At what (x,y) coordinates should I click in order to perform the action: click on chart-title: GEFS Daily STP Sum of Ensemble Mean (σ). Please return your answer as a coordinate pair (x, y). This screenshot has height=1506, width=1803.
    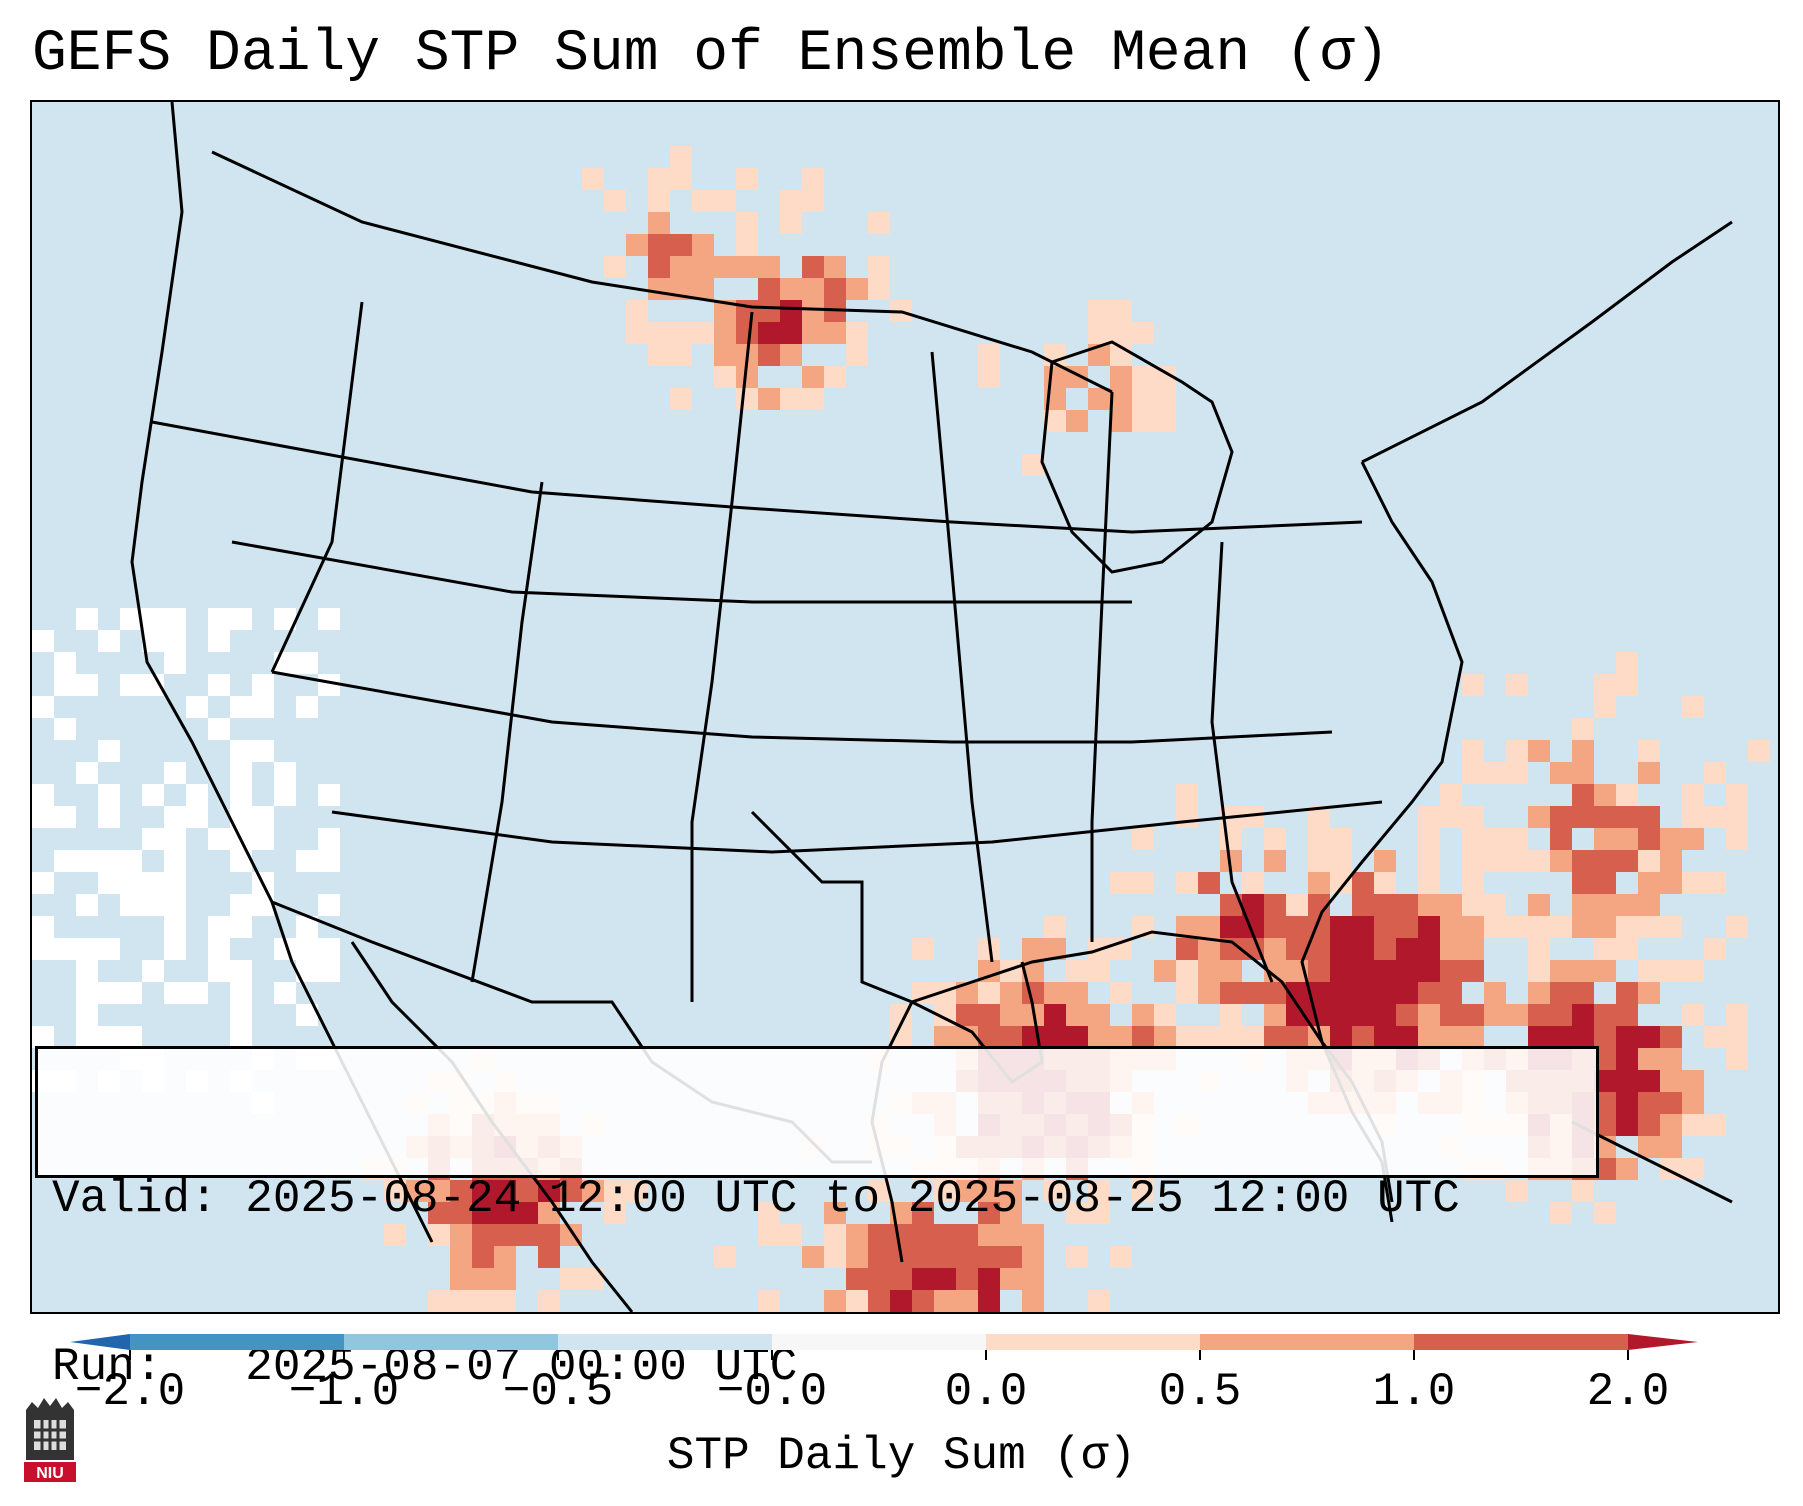
    Looking at the image, I should click on (711, 54).